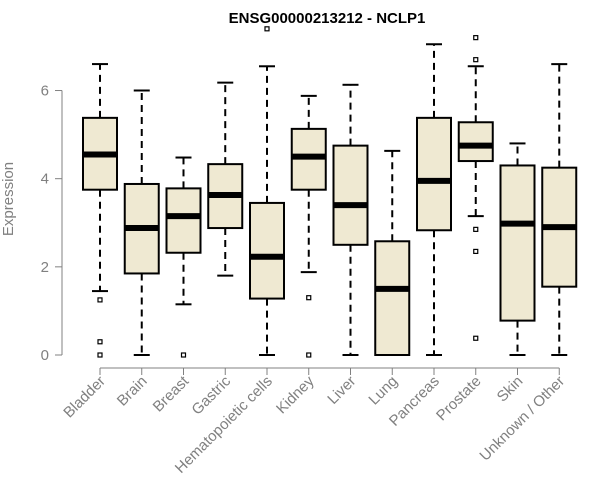 Image resolution: width=600 pixels, height=500 pixels. I want to click on x-tick-label: Prostate, so click(459, 399).